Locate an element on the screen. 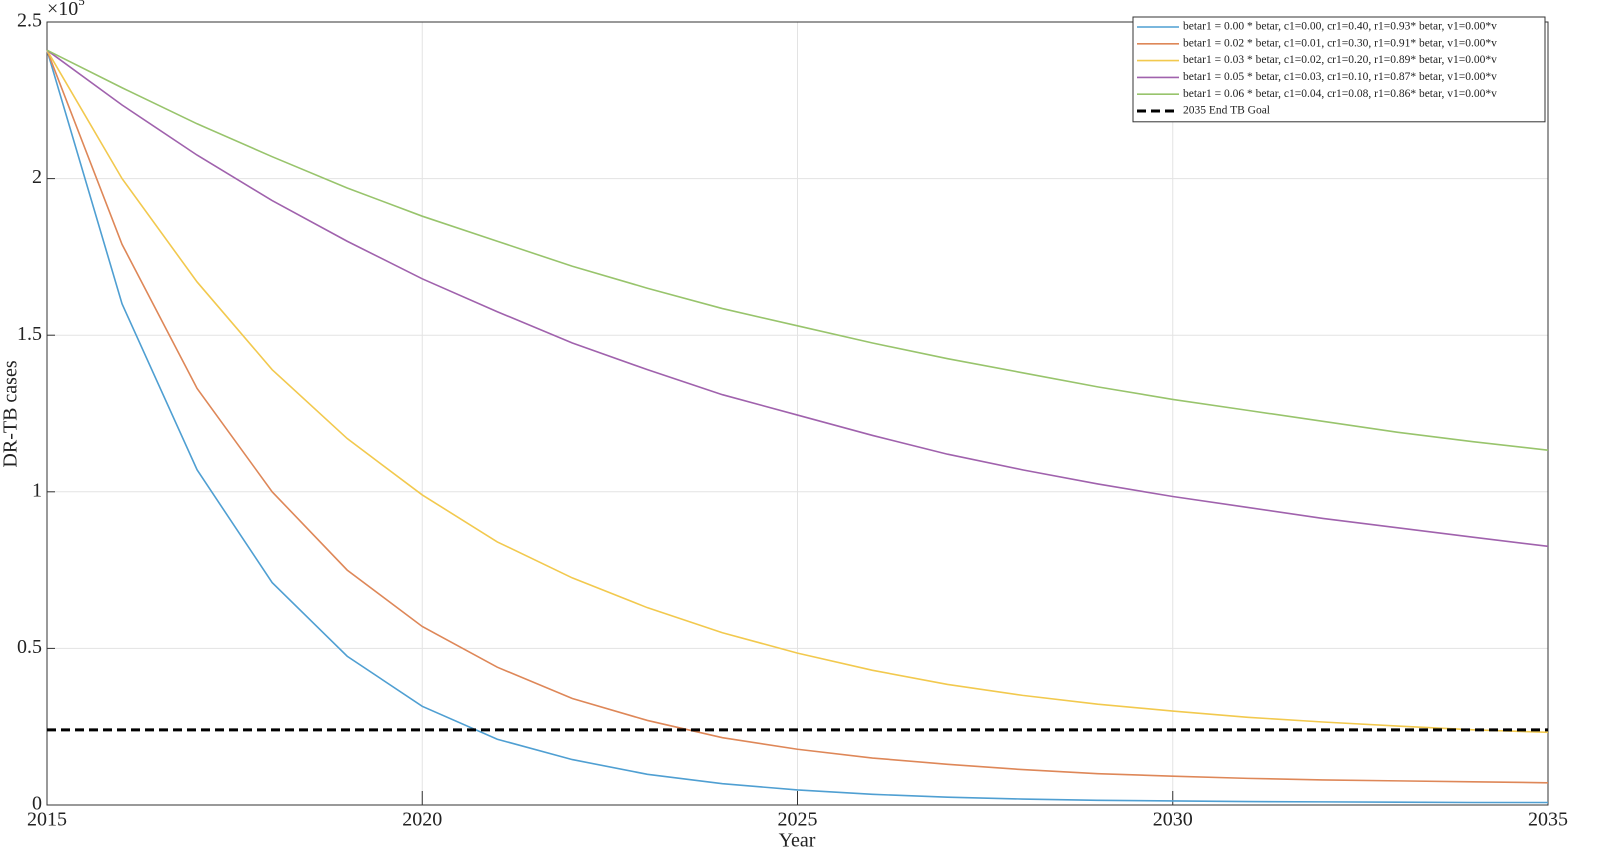 The width and height of the screenshot is (1600, 867). x-tick-label: 2025 is located at coordinates (798, 820).